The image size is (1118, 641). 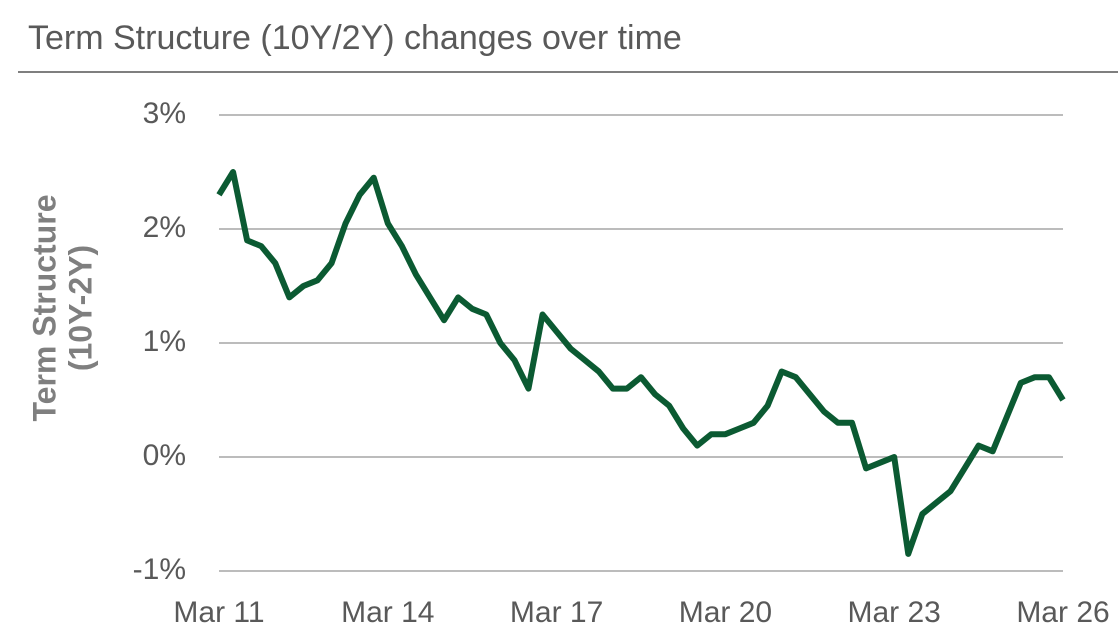 I want to click on y-tick-label: 3%, so click(x=164, y=113).